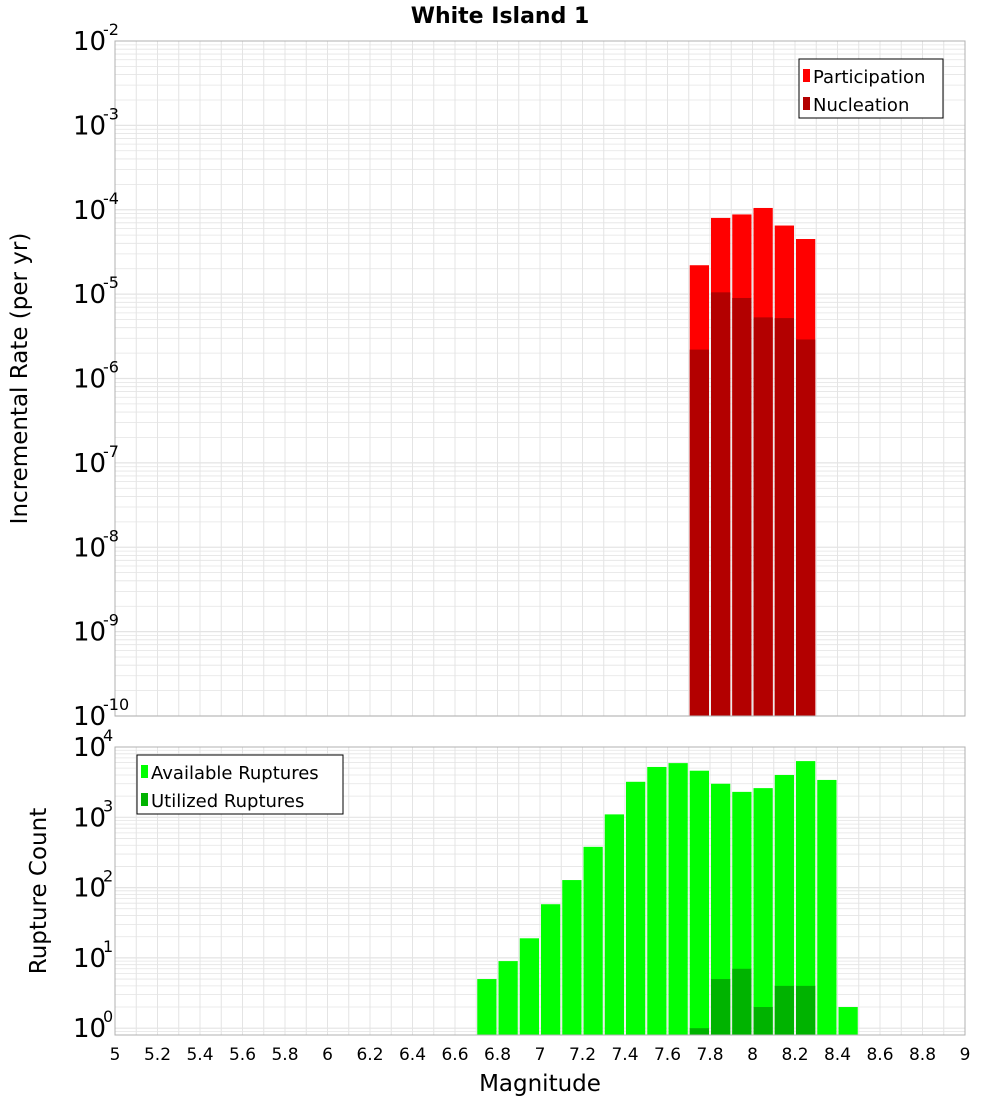 This screenshot has width=1000, height=1100. I want to click on series-nucleation, so click(752, 504).